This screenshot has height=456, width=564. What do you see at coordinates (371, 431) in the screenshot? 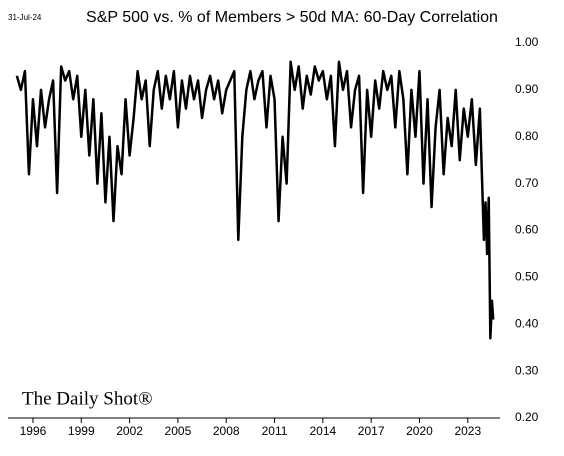
I see `x-tick-label: 2017` at bounding box center [371, 431].